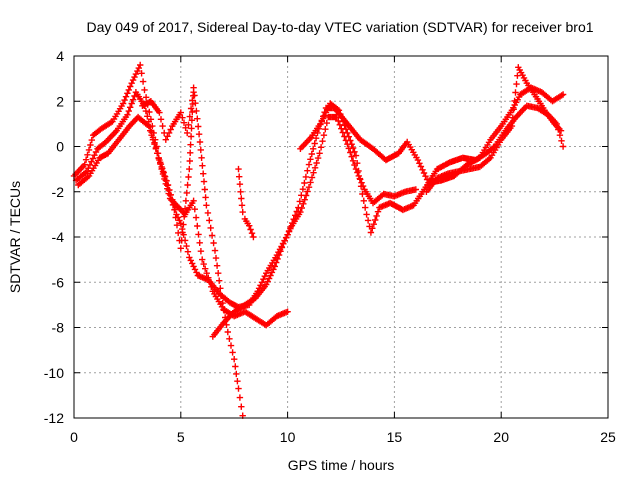 The image size is (640, 480). Describe the element at coordinates (74, 437) in the screenshot. I see `x-tick-label: 0` at that location.